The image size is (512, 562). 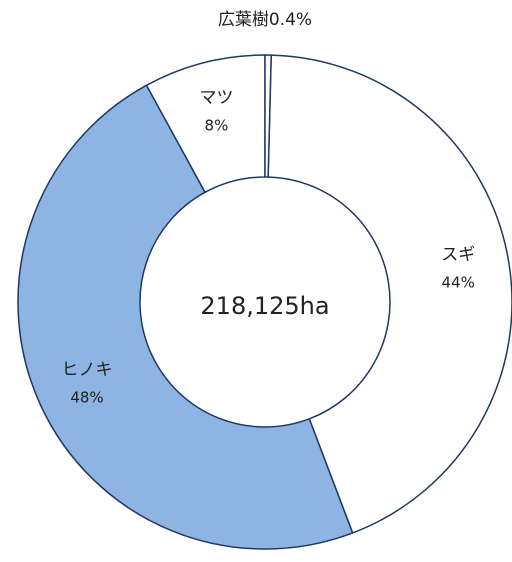 What do you see at coordinates (86, 370) in the screenshot?
I see `category-label: ヒノキ` at bounding box center [86, 370].